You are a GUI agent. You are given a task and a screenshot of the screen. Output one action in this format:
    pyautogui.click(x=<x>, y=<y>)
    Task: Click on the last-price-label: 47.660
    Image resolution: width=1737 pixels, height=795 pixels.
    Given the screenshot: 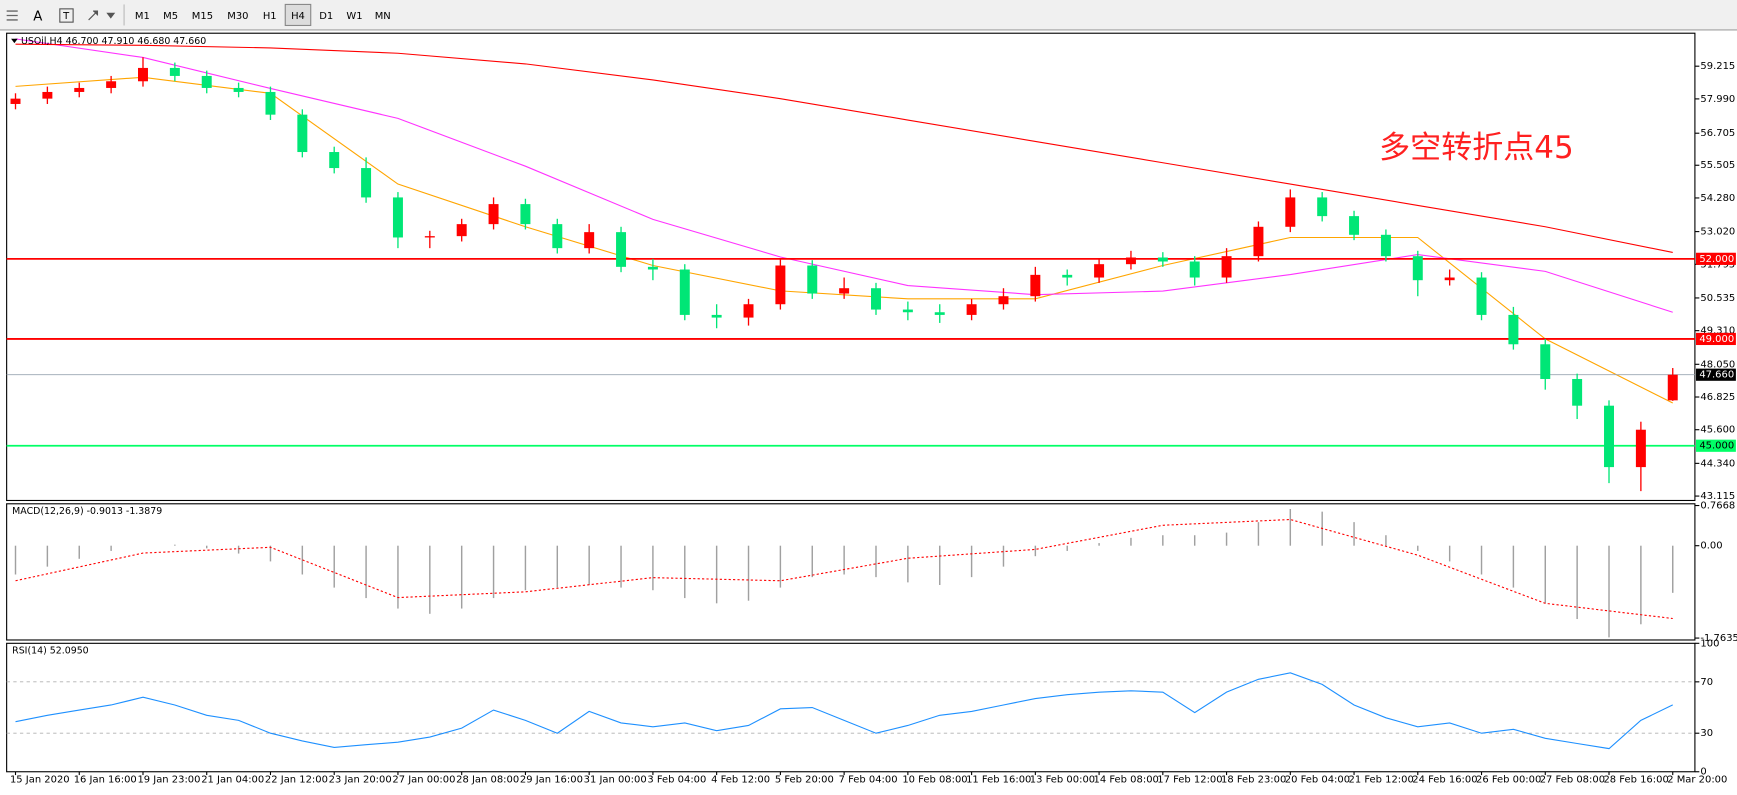 What is the action you would take?
    pyautogui.click(x=1716, y=375)
    